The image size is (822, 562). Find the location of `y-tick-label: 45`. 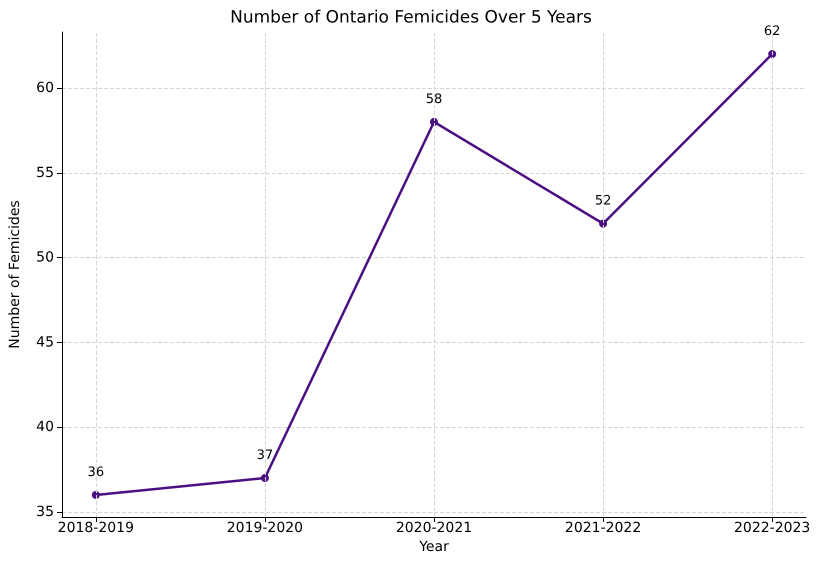

y-tick-label: 45 is located at coordinates (45, 342).